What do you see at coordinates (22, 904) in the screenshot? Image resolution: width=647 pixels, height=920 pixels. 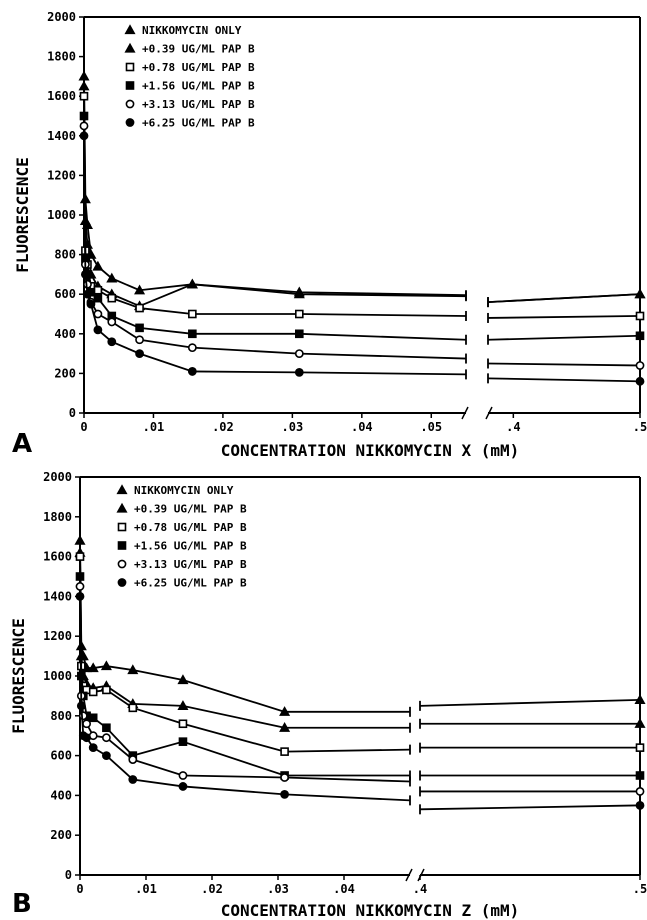 I see `panel-label: B` at bounding box center [22, 904].